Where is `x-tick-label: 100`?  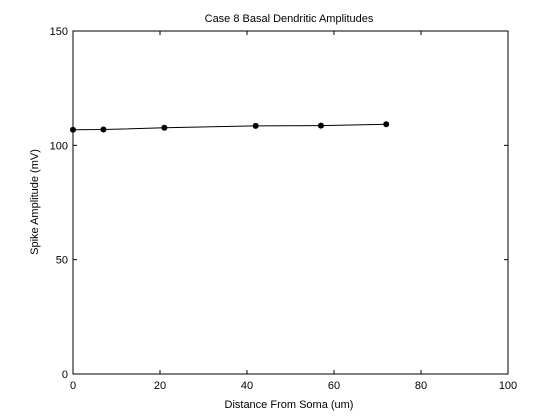
x-tick-label: 100 is located at coordinates (508, 386).